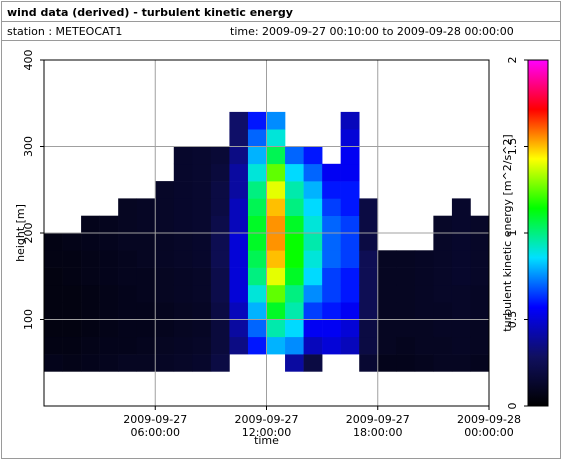 The height and width of the screenshot is (462, 564). Describe the element at coordinates (281, 21) in the screenshot. I see `rule` at that location.